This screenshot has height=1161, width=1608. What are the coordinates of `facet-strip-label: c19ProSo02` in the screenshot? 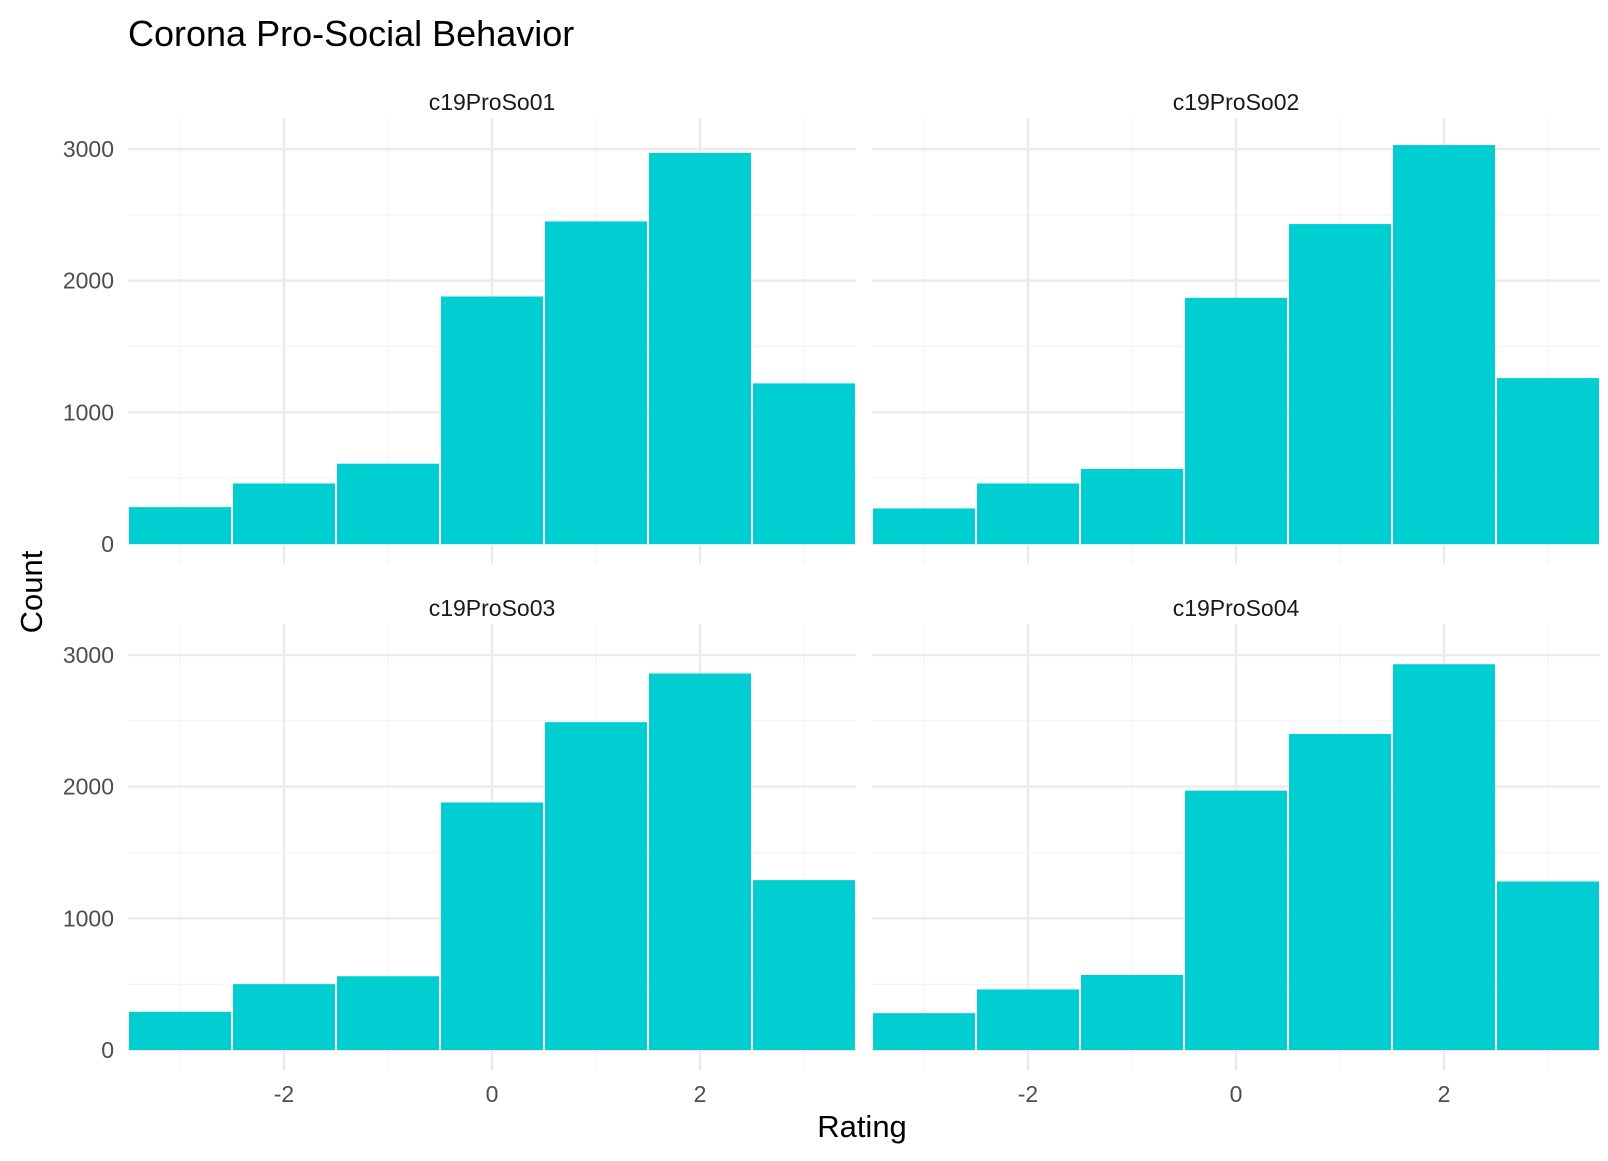 It's located at (1236, 102).